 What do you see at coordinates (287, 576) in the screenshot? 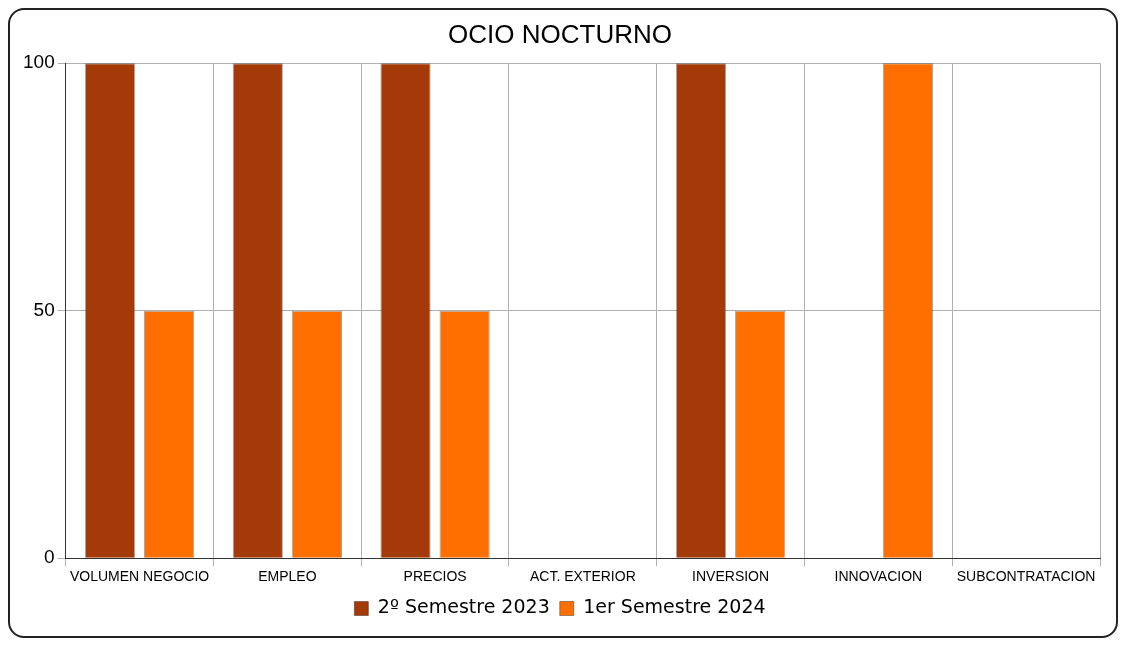
I see `x-tick-label: EMPLEO` at bounding box center [287, 576].